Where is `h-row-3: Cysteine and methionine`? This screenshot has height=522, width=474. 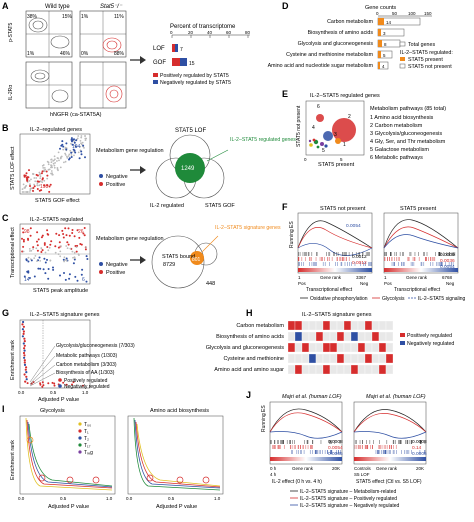
h-row-3: Cysteine and methionine is located at coordinates (253, 359).